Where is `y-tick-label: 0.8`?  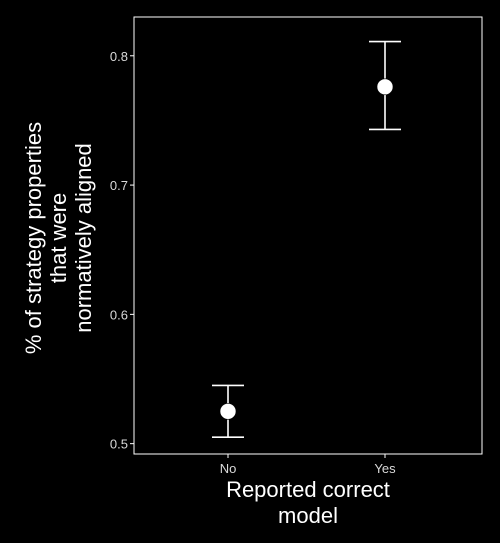
y-tick-label: 0.8 is located at coordinates (119, 56).